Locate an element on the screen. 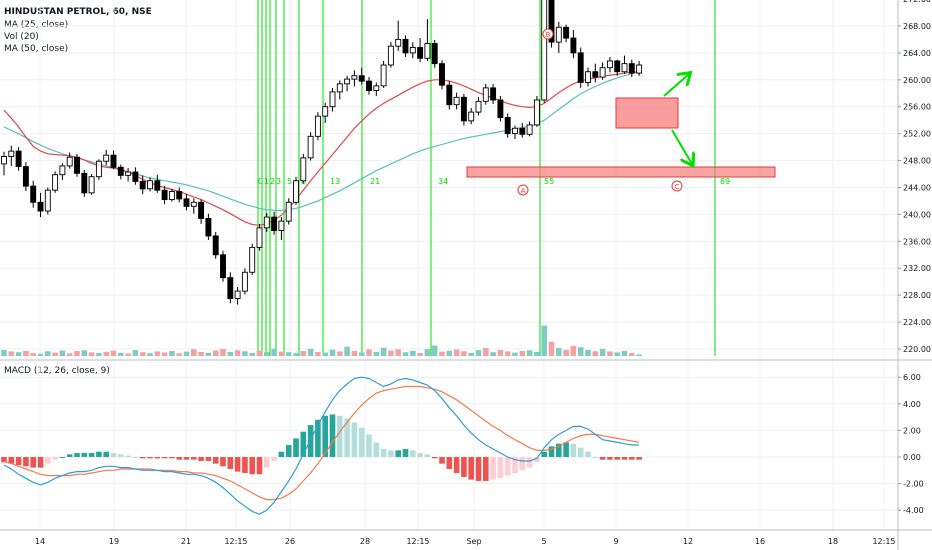 The height and width of the screenshot is (550, 932). signal-line is located at coordinates (321, 443).